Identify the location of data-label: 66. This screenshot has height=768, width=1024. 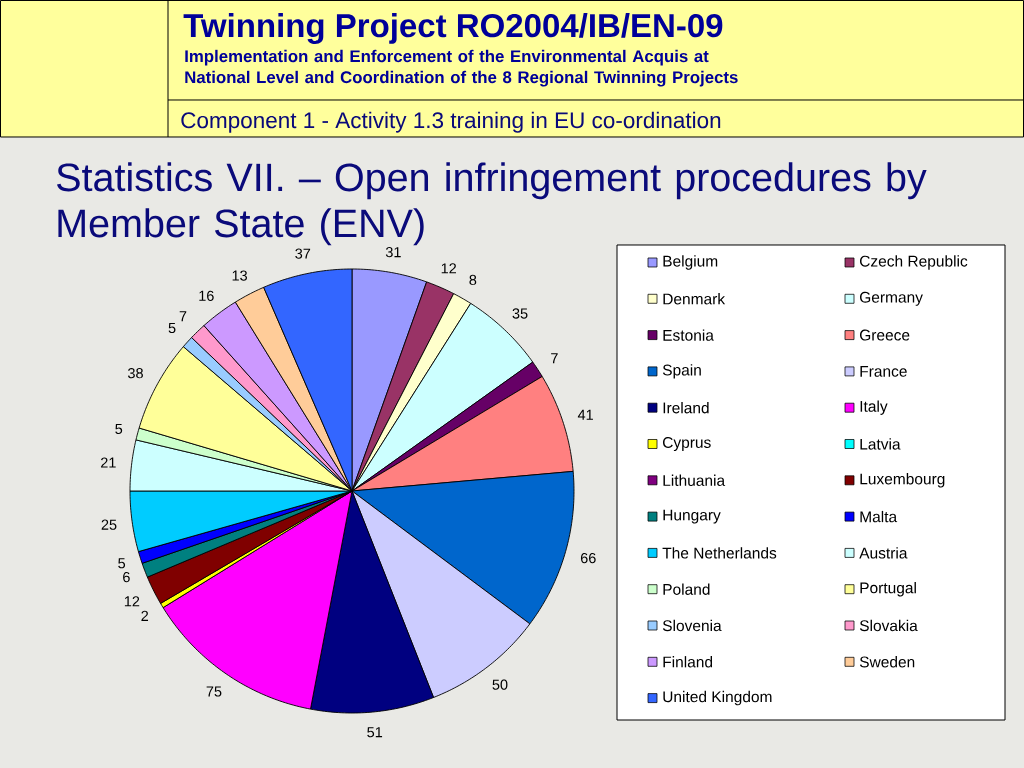
(588, 558).